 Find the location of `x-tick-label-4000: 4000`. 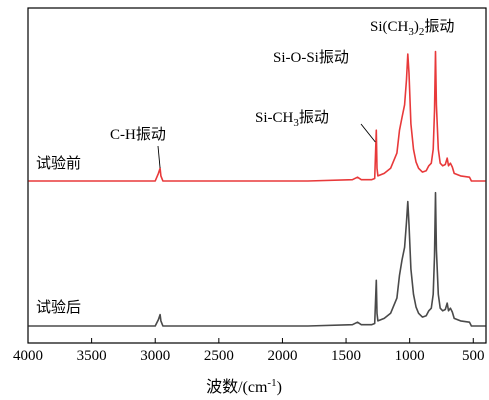

x-tick-label-4000: 4000 is located at coordinates (28, 356).